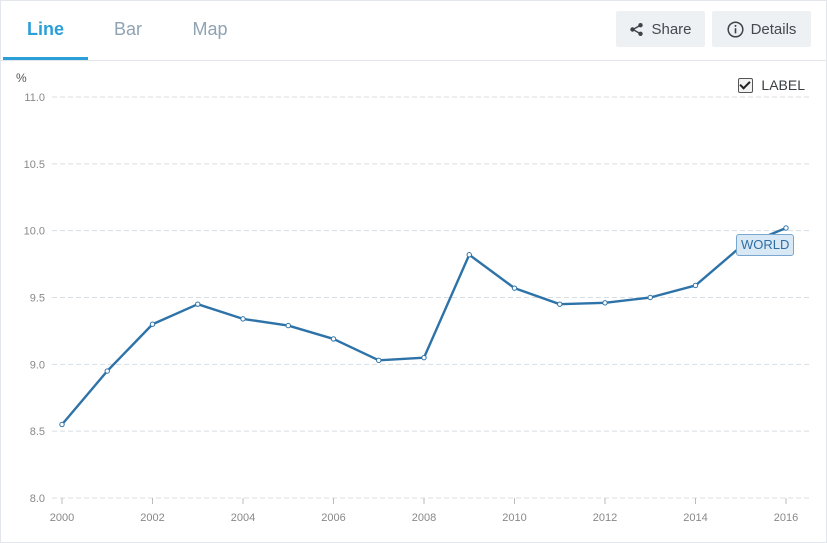  What do you see at coordinates (210, 28) in the screenshot?
I see `tab-map: Map` at bounding box center [210, 28].